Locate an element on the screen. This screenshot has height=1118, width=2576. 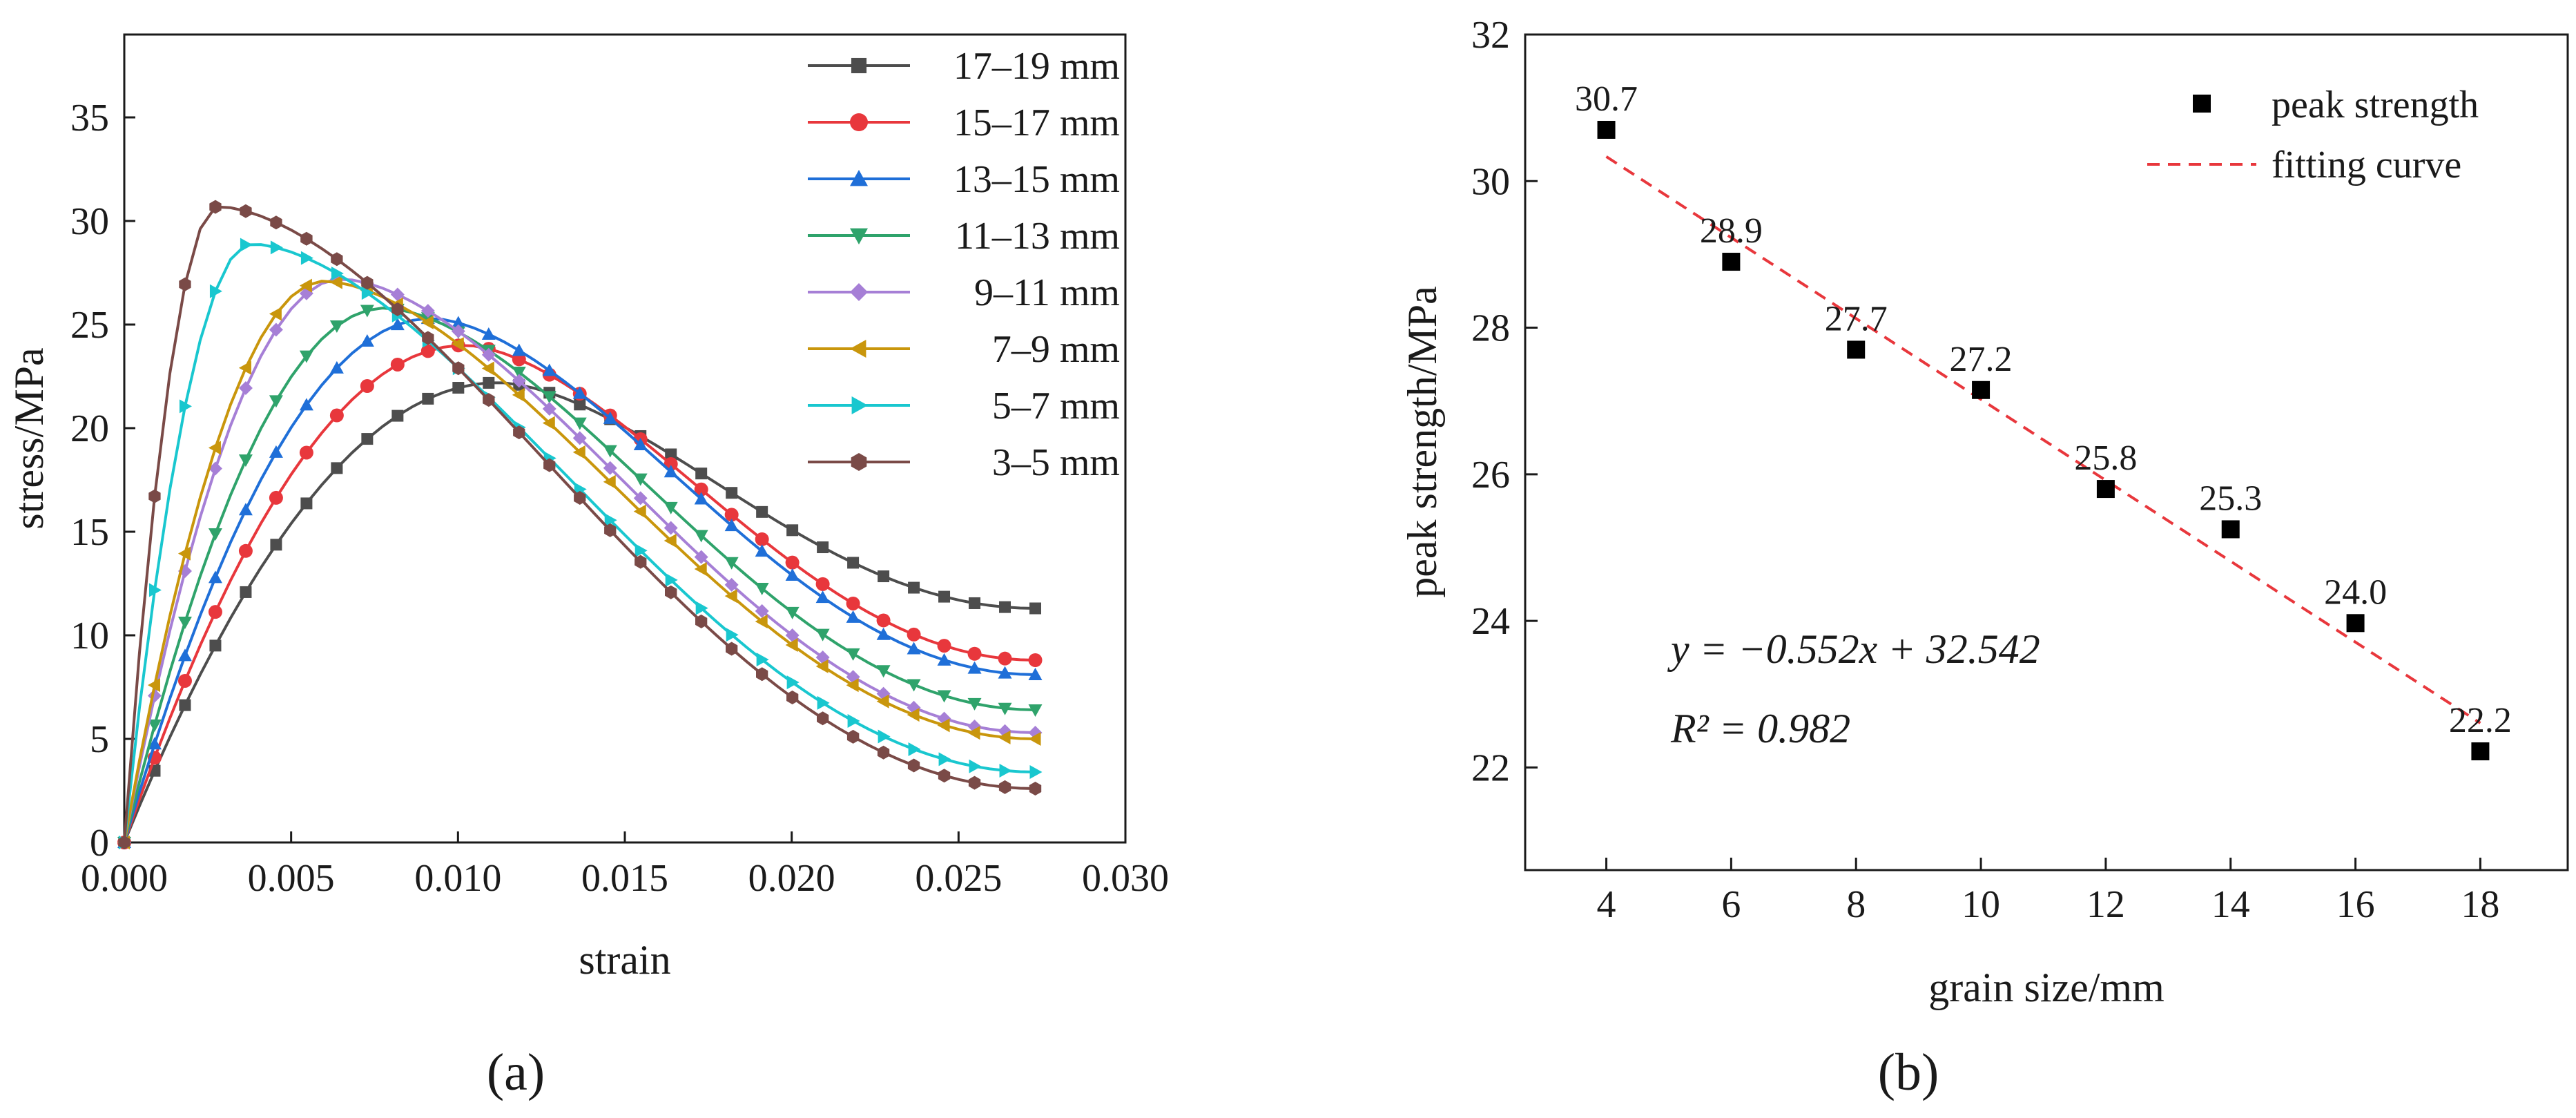
chart-b-legend: peak strength fitting curve is located at coordinates (2313, 135).